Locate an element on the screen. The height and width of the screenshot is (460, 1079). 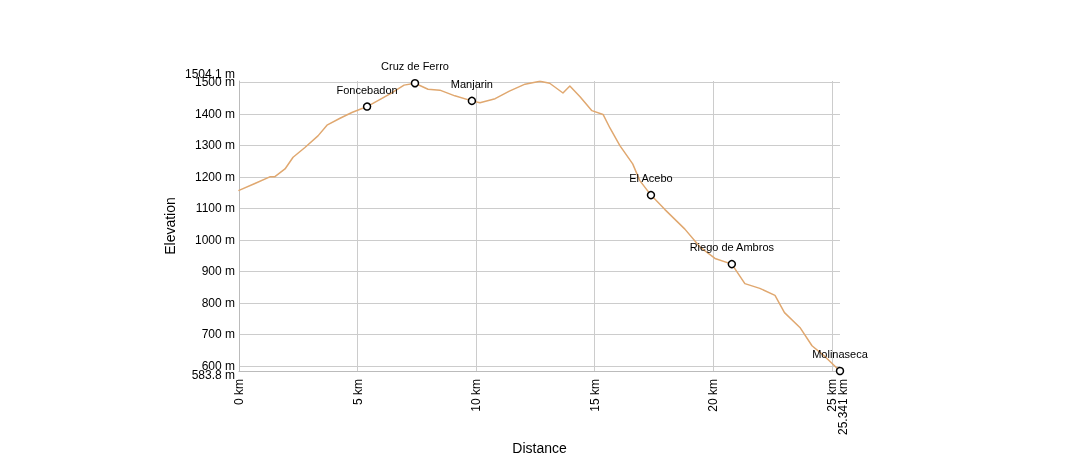
x-tick-label: 25.341 km is located at coordinates (843, 407).